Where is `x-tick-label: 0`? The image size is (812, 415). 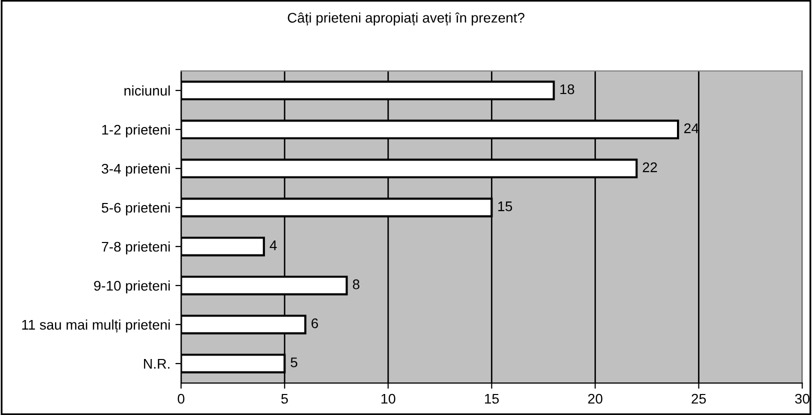
x-tick-label: 0 is located at coordinates (181, 399).